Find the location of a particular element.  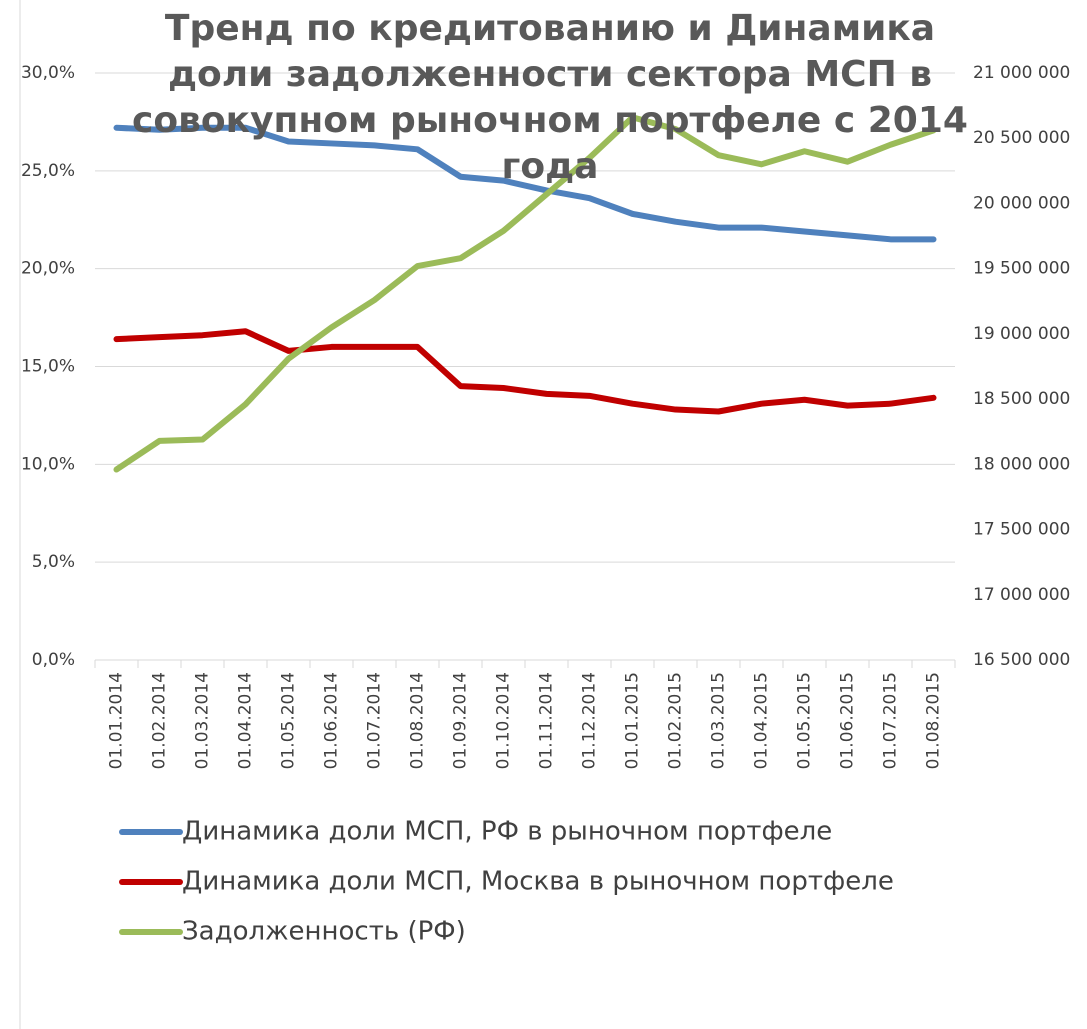

x-tick-label: 01.04.2015 is located at coordinates (762, 720).